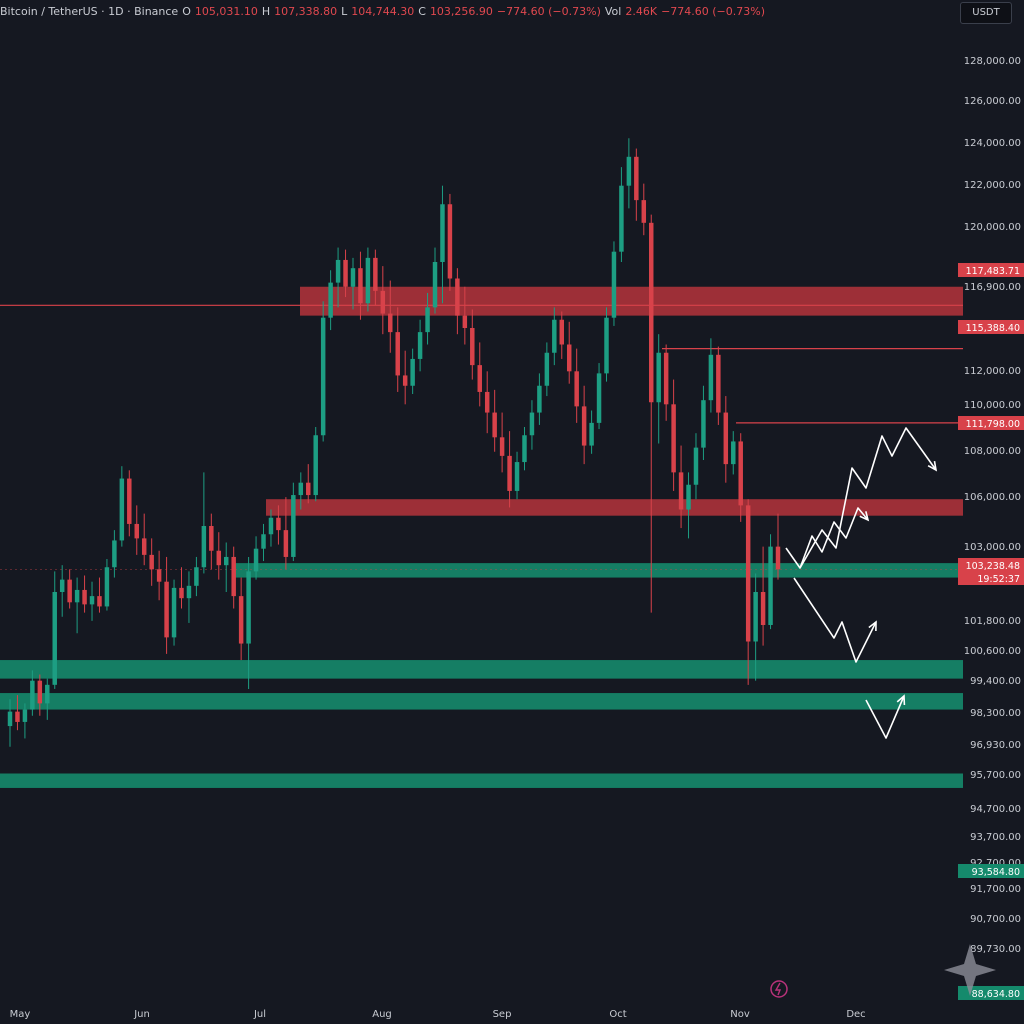 The width and height of the screenshot is (1024, 1024). What do you see at coordinates (992, 451) in the screenshot?
I see `price-tick-label: 108,000.00` at bounding box center [992, 451].